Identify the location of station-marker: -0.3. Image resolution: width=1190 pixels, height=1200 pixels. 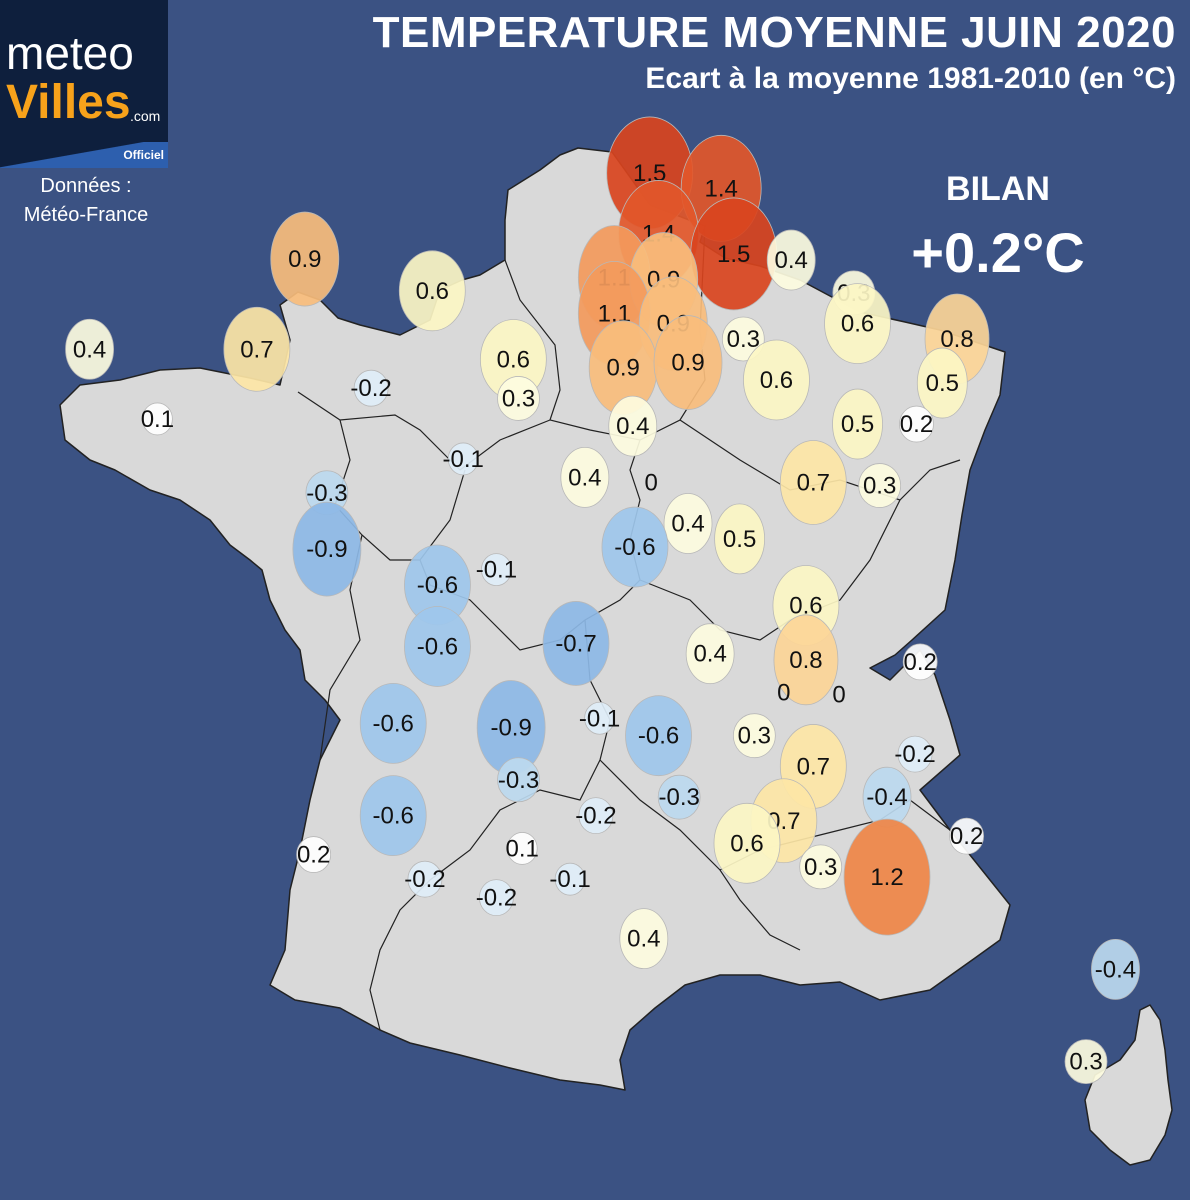
(679, 797).